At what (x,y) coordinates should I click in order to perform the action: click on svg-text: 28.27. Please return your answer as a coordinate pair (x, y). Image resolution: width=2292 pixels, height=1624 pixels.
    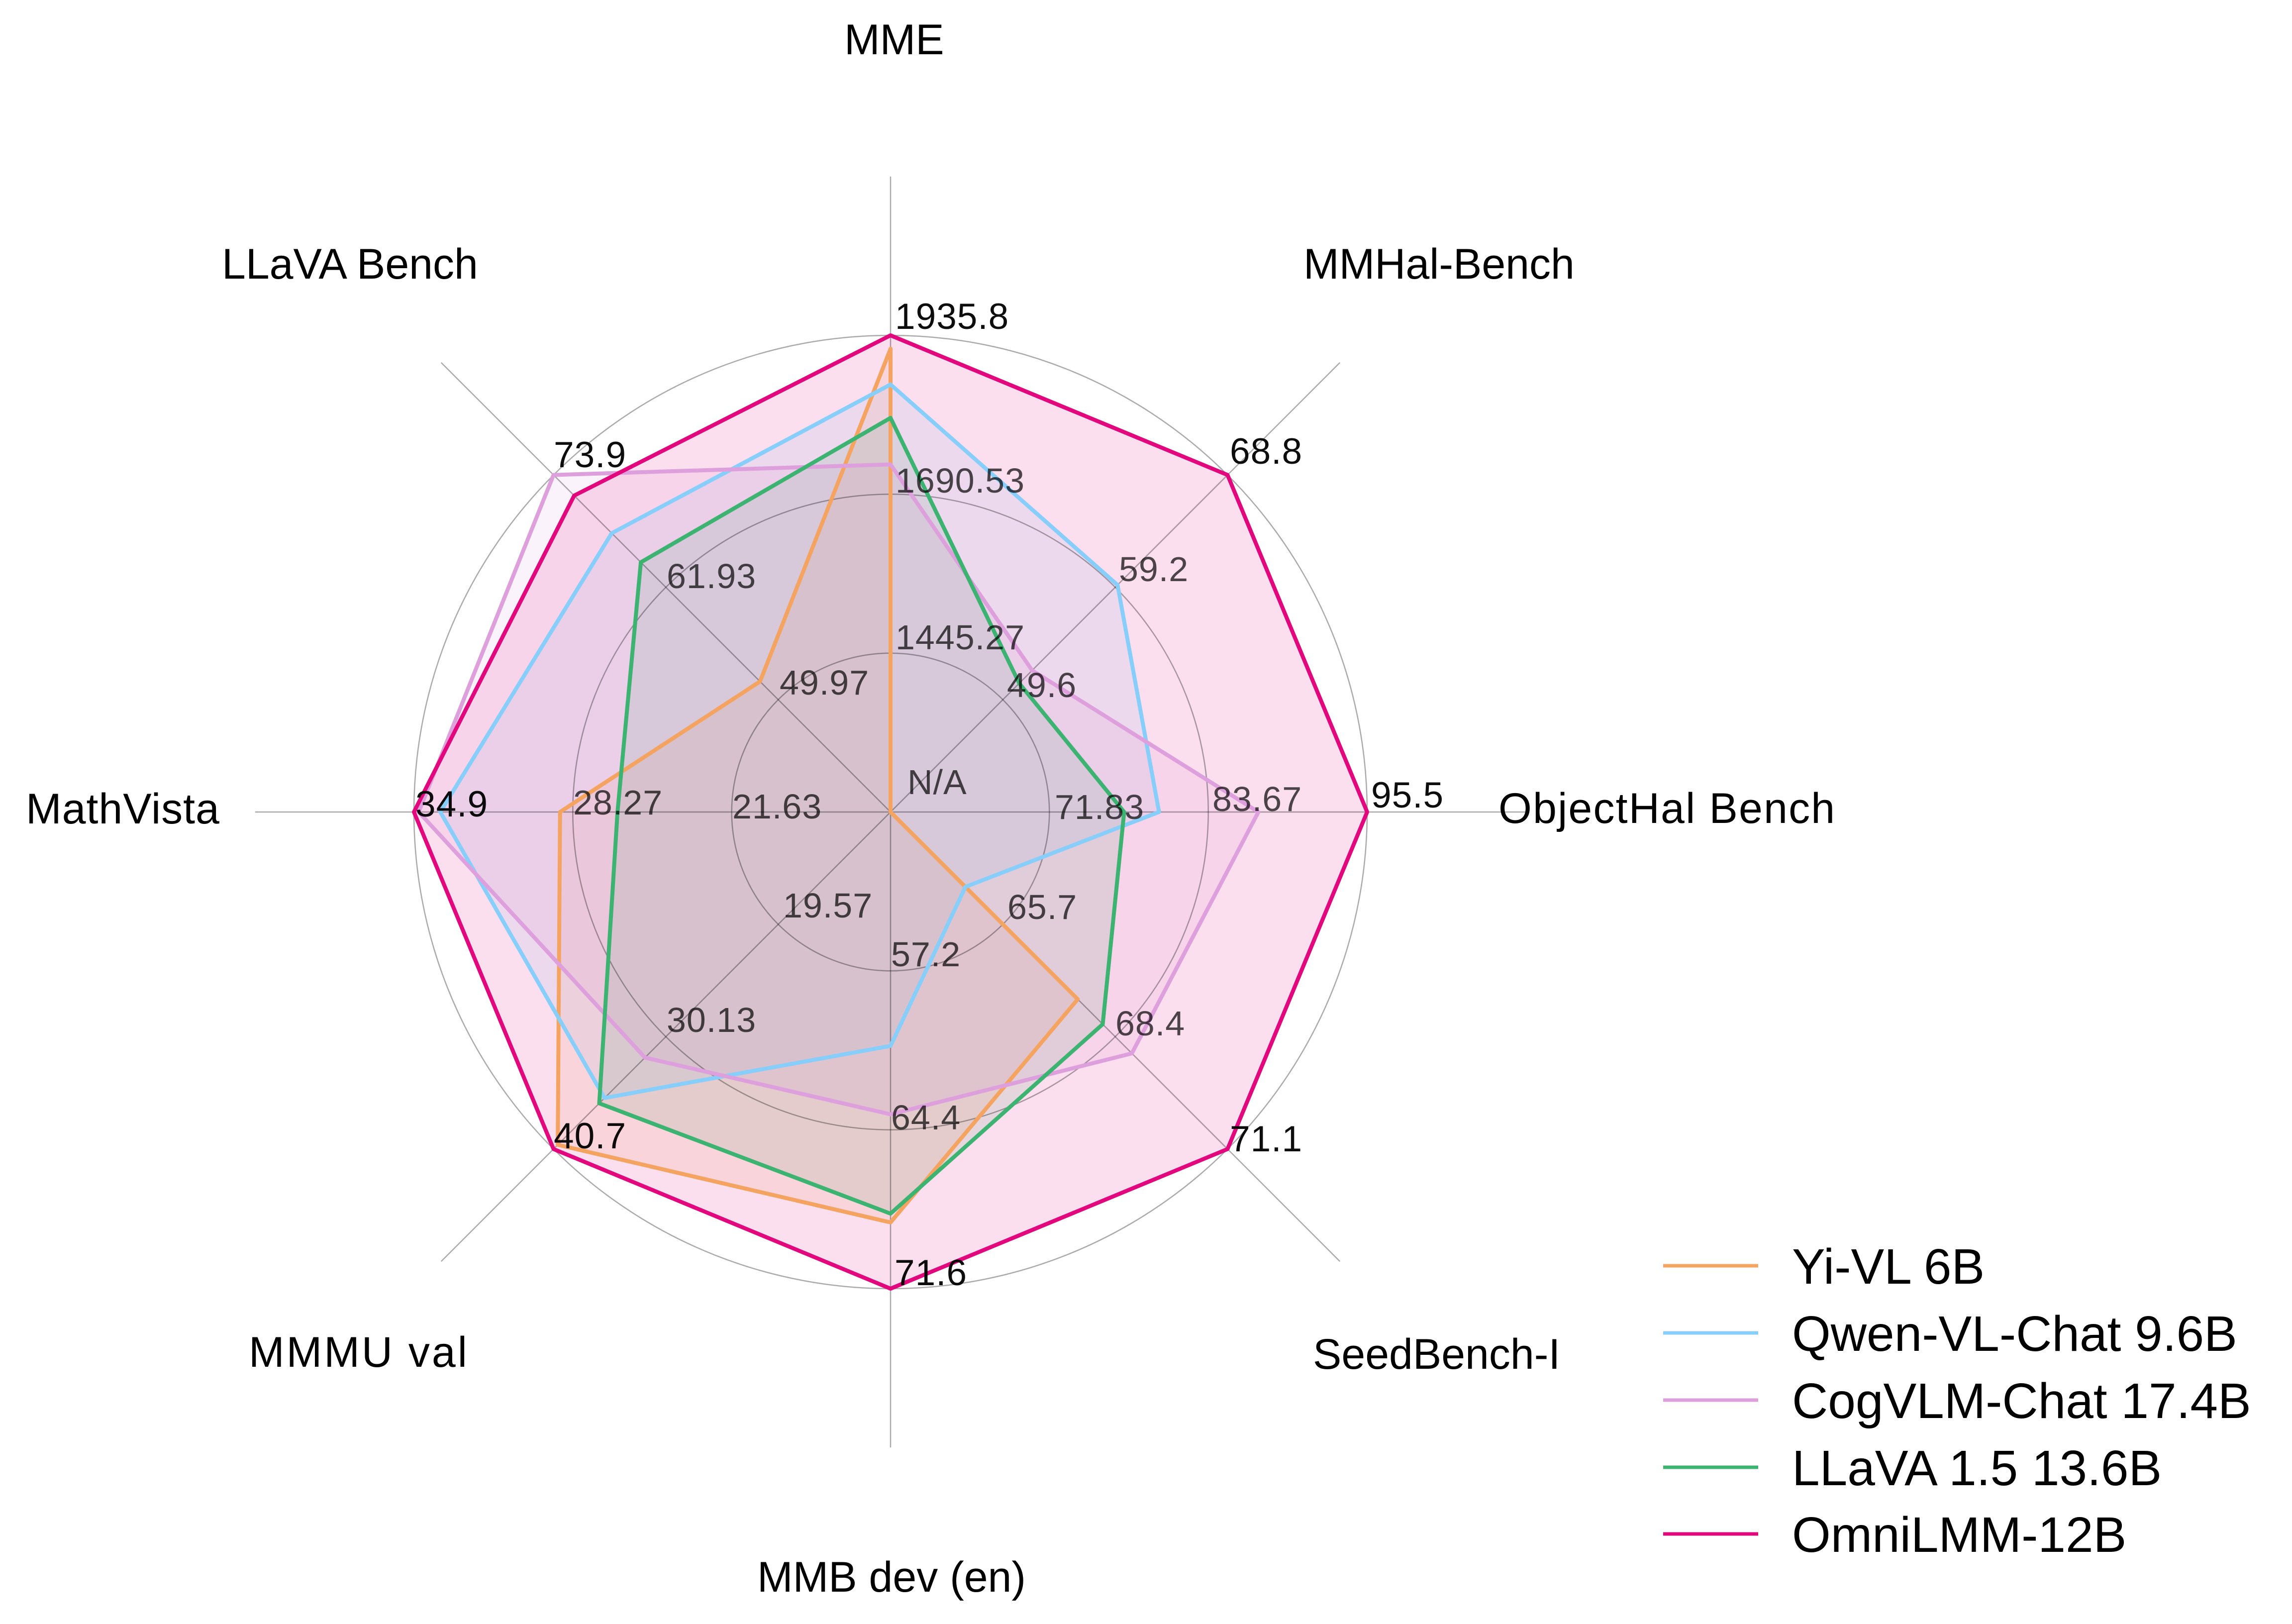
    Looking at the image, I should click on (618, 802).